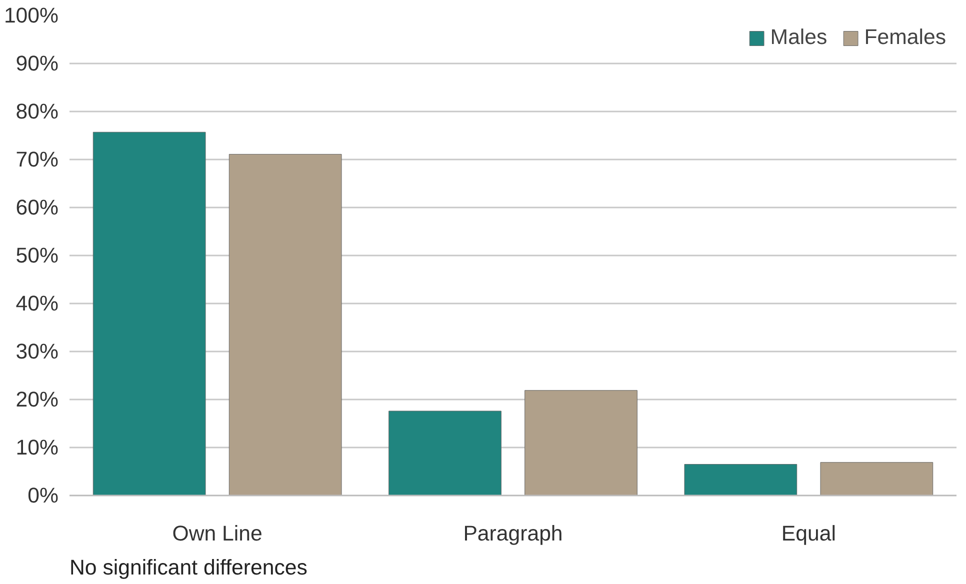  What do you see at coordinates (37, 160) in the screenshot?
I see `y-tick-label: 70%` at bounding box center [37, 160].